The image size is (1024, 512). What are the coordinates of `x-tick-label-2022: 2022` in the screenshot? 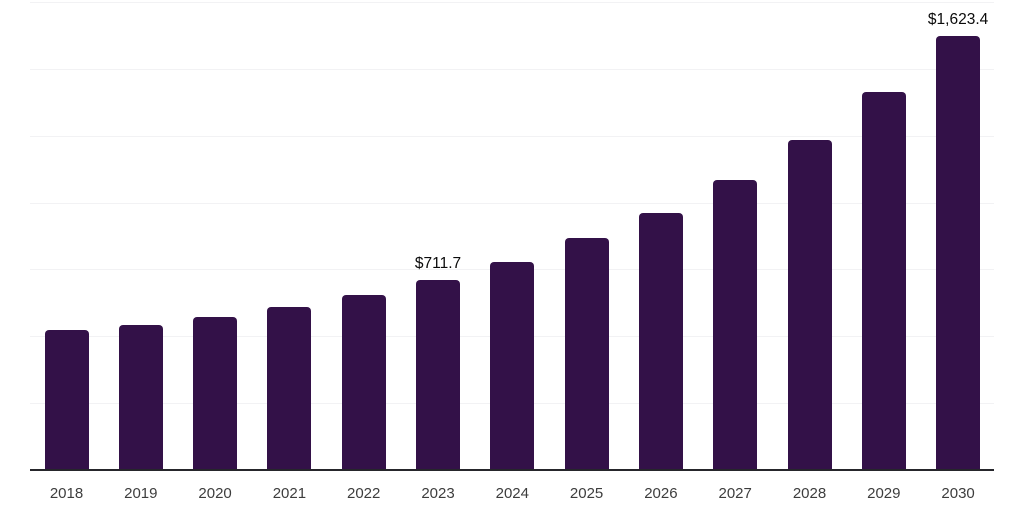 It's located at (364, 493).